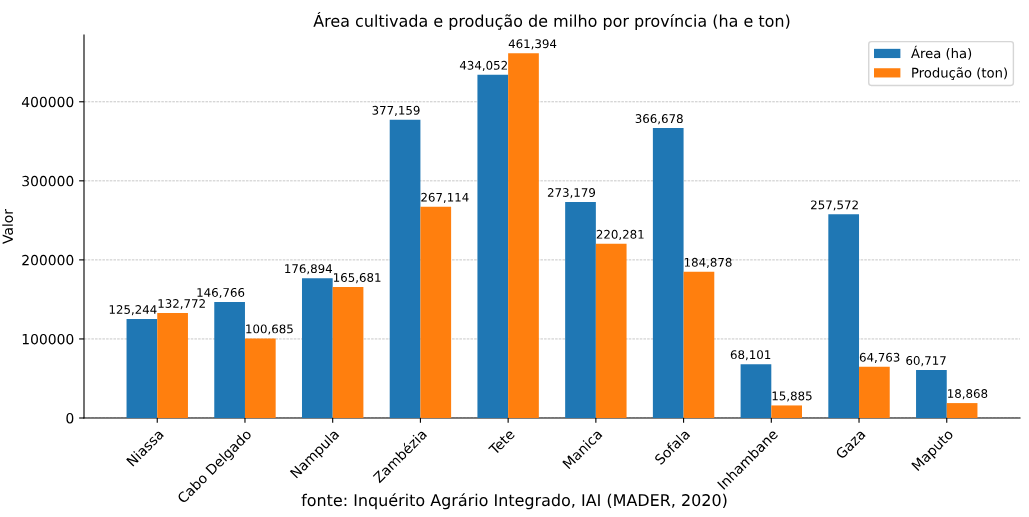  Describe the element at coordinates (551, 20) in the screenshot. I see `chart-title: Área cultivada e produção de milho por província (ha e ton)` at that location.